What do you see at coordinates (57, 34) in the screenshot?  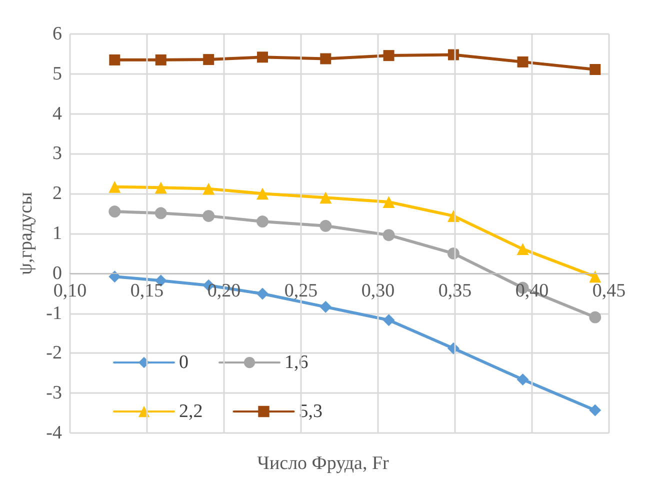 I see `y-tick-label: 6` at bounding box center [57, 34].